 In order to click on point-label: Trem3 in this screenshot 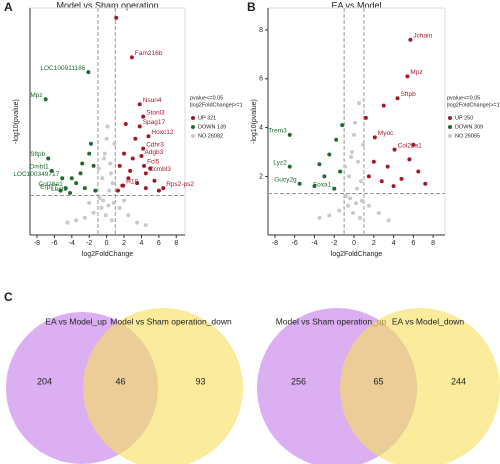, I will do `click(277, 131)`.